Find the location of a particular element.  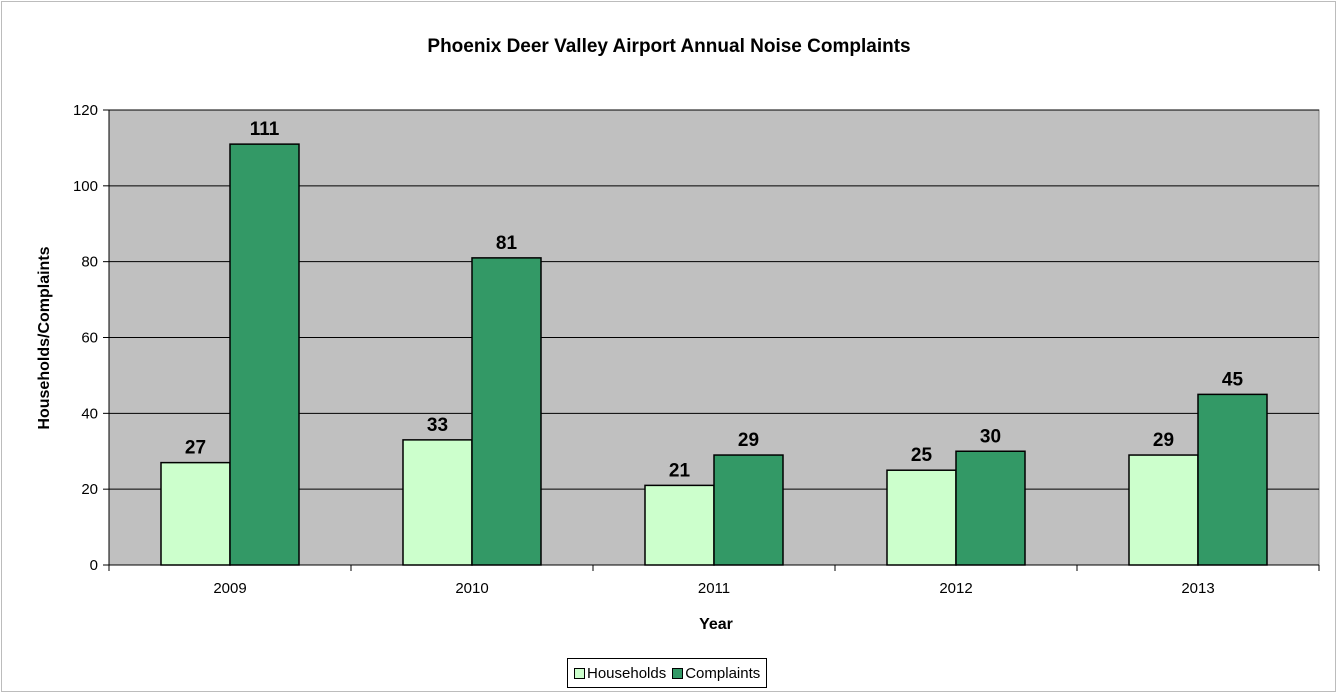

data-label-complaints: 45 is located at coordinates (1233, 379).